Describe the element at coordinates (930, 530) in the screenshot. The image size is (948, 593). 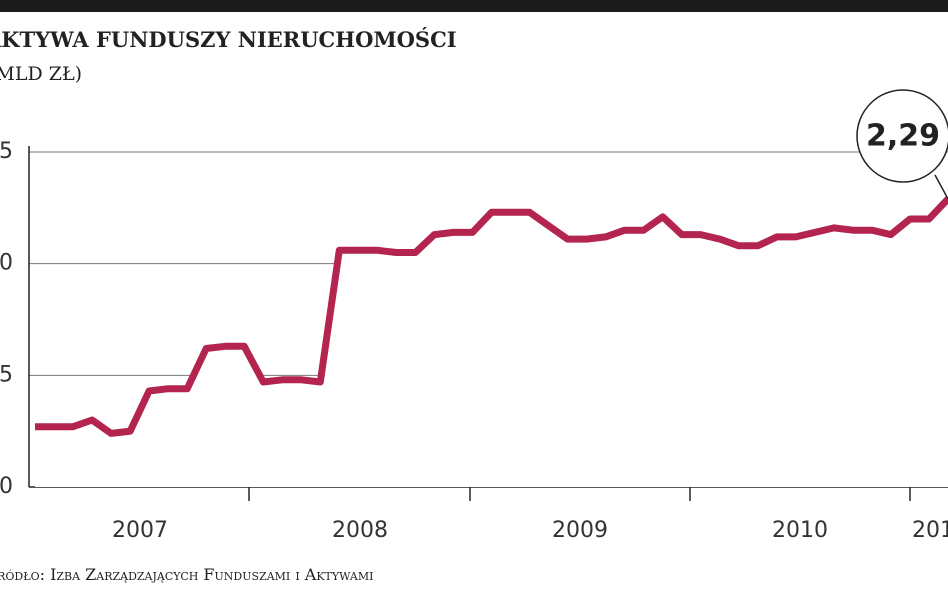
I see `x-tick-label: 2011` at that location.